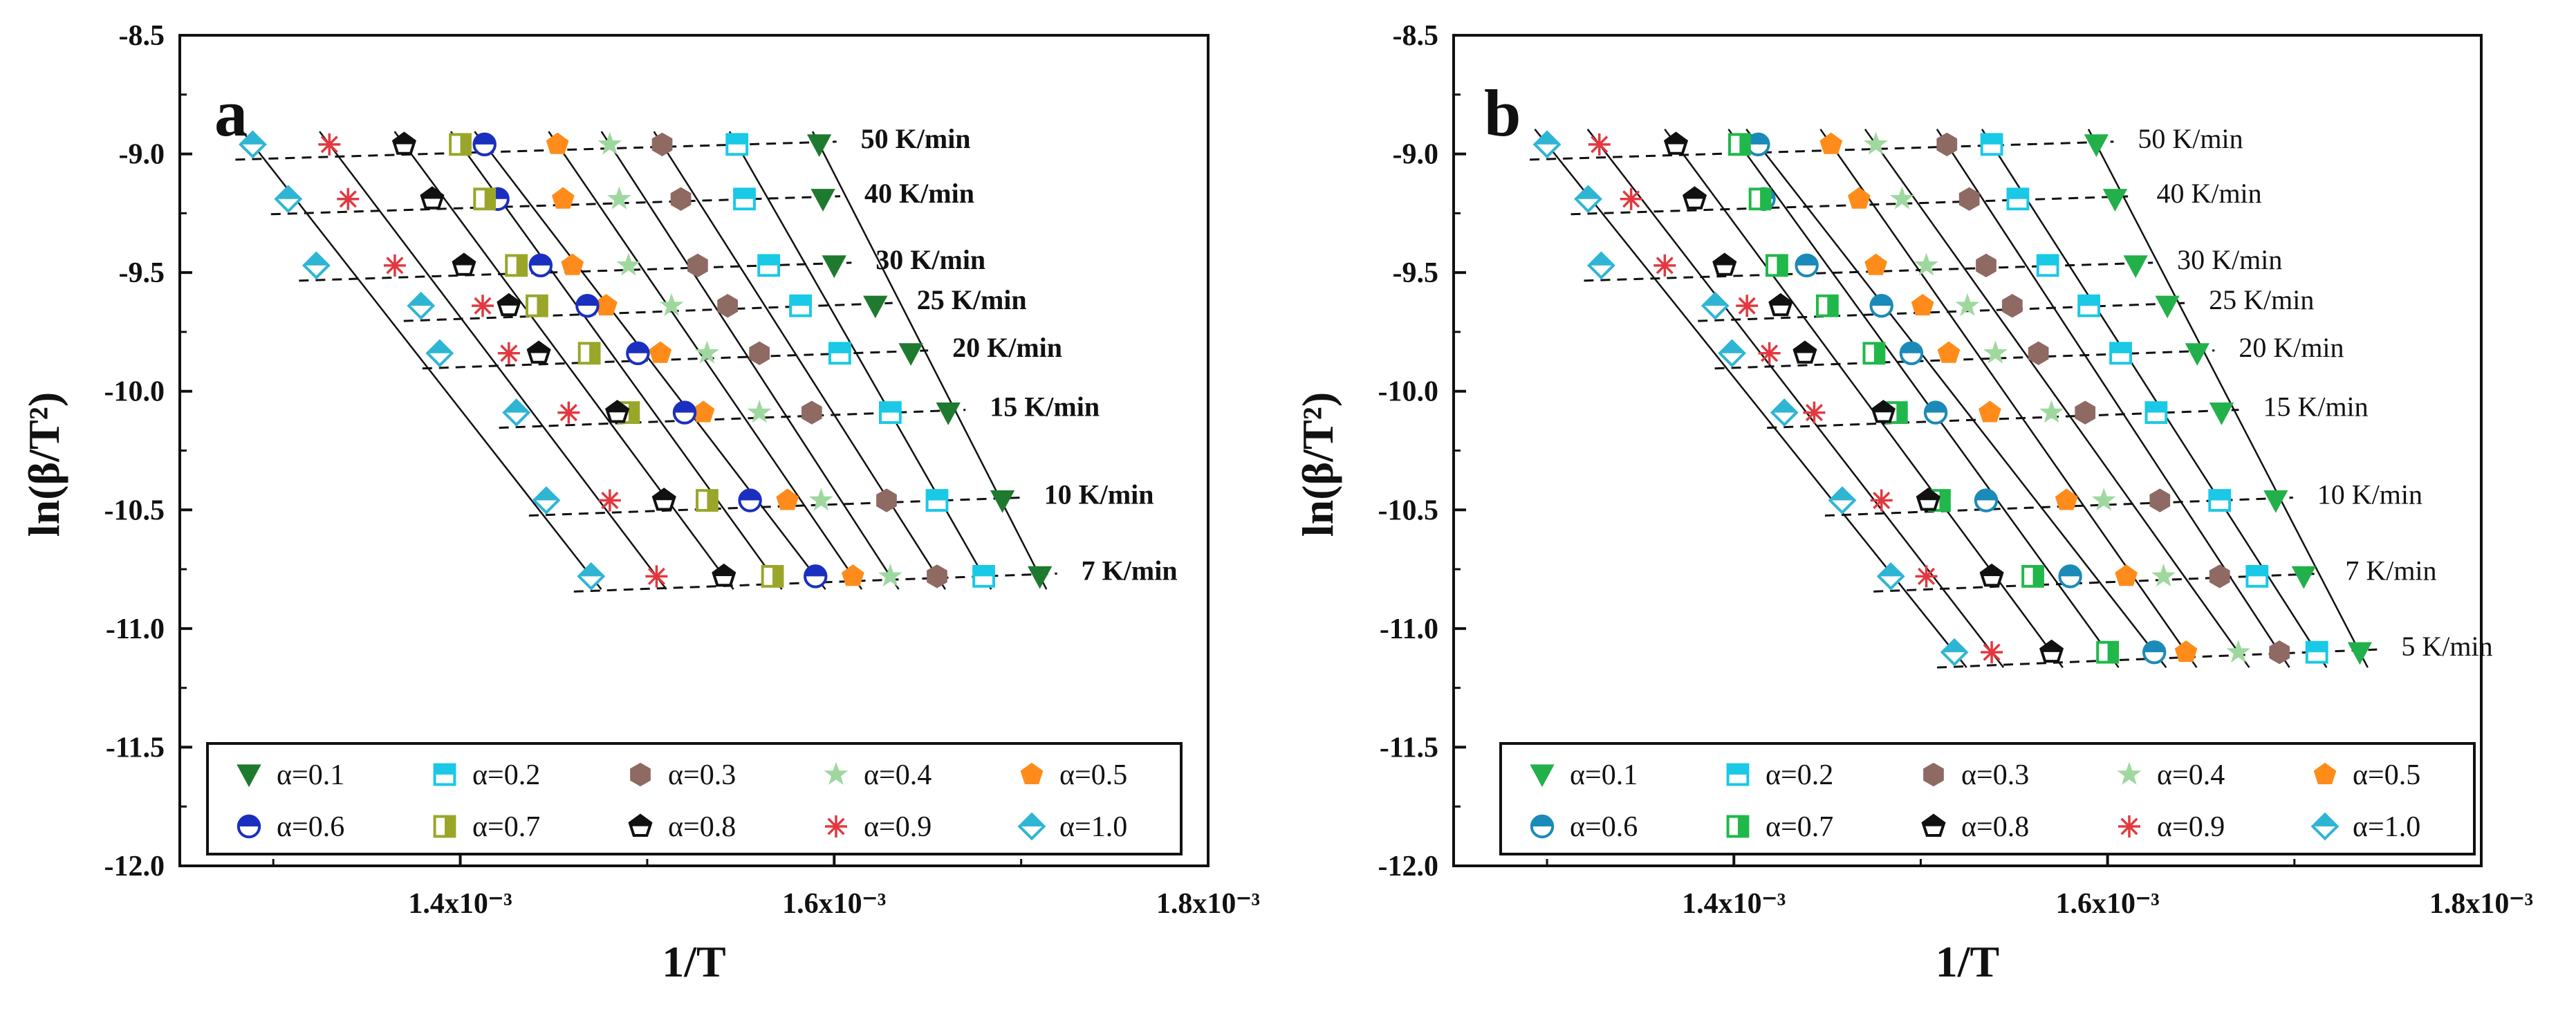 The height and width of the screenshot is (1018, 2576). What do you see at coordinates (2108, 904) in the screenshot?
I see `x-tick-label: 1.6x10⁻³` at bounding box center [2108, 904].